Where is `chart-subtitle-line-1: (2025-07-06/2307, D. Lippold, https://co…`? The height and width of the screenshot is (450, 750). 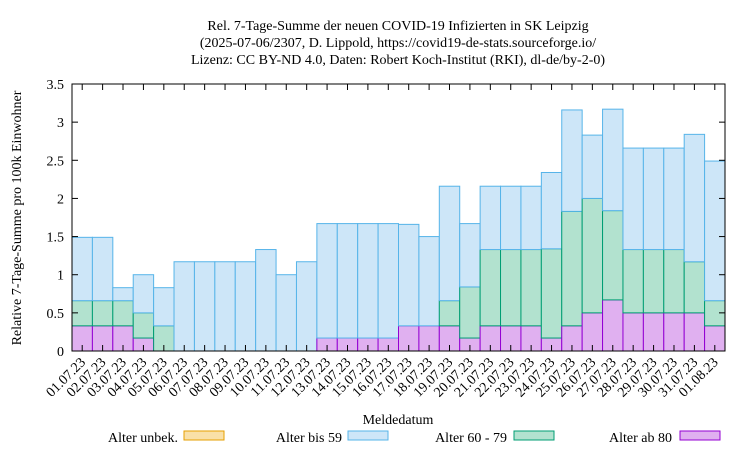
chart-subtitle-line-1: (2025-07-06/2307, D. Lippold, https://co… is located at coordinates (398, 43).